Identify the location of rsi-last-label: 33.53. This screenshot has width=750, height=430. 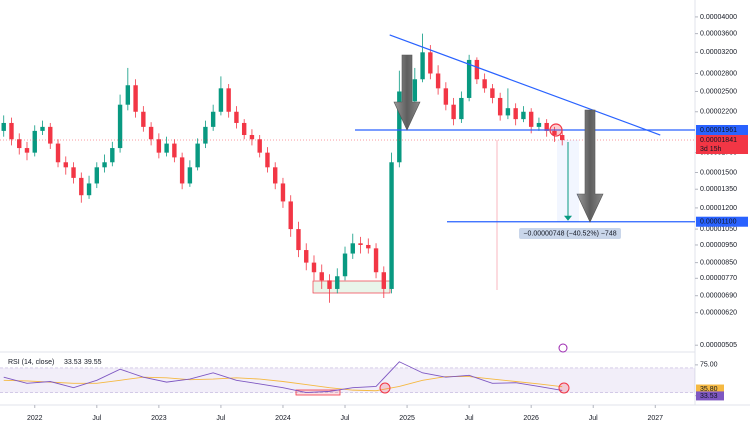
(709, 396).